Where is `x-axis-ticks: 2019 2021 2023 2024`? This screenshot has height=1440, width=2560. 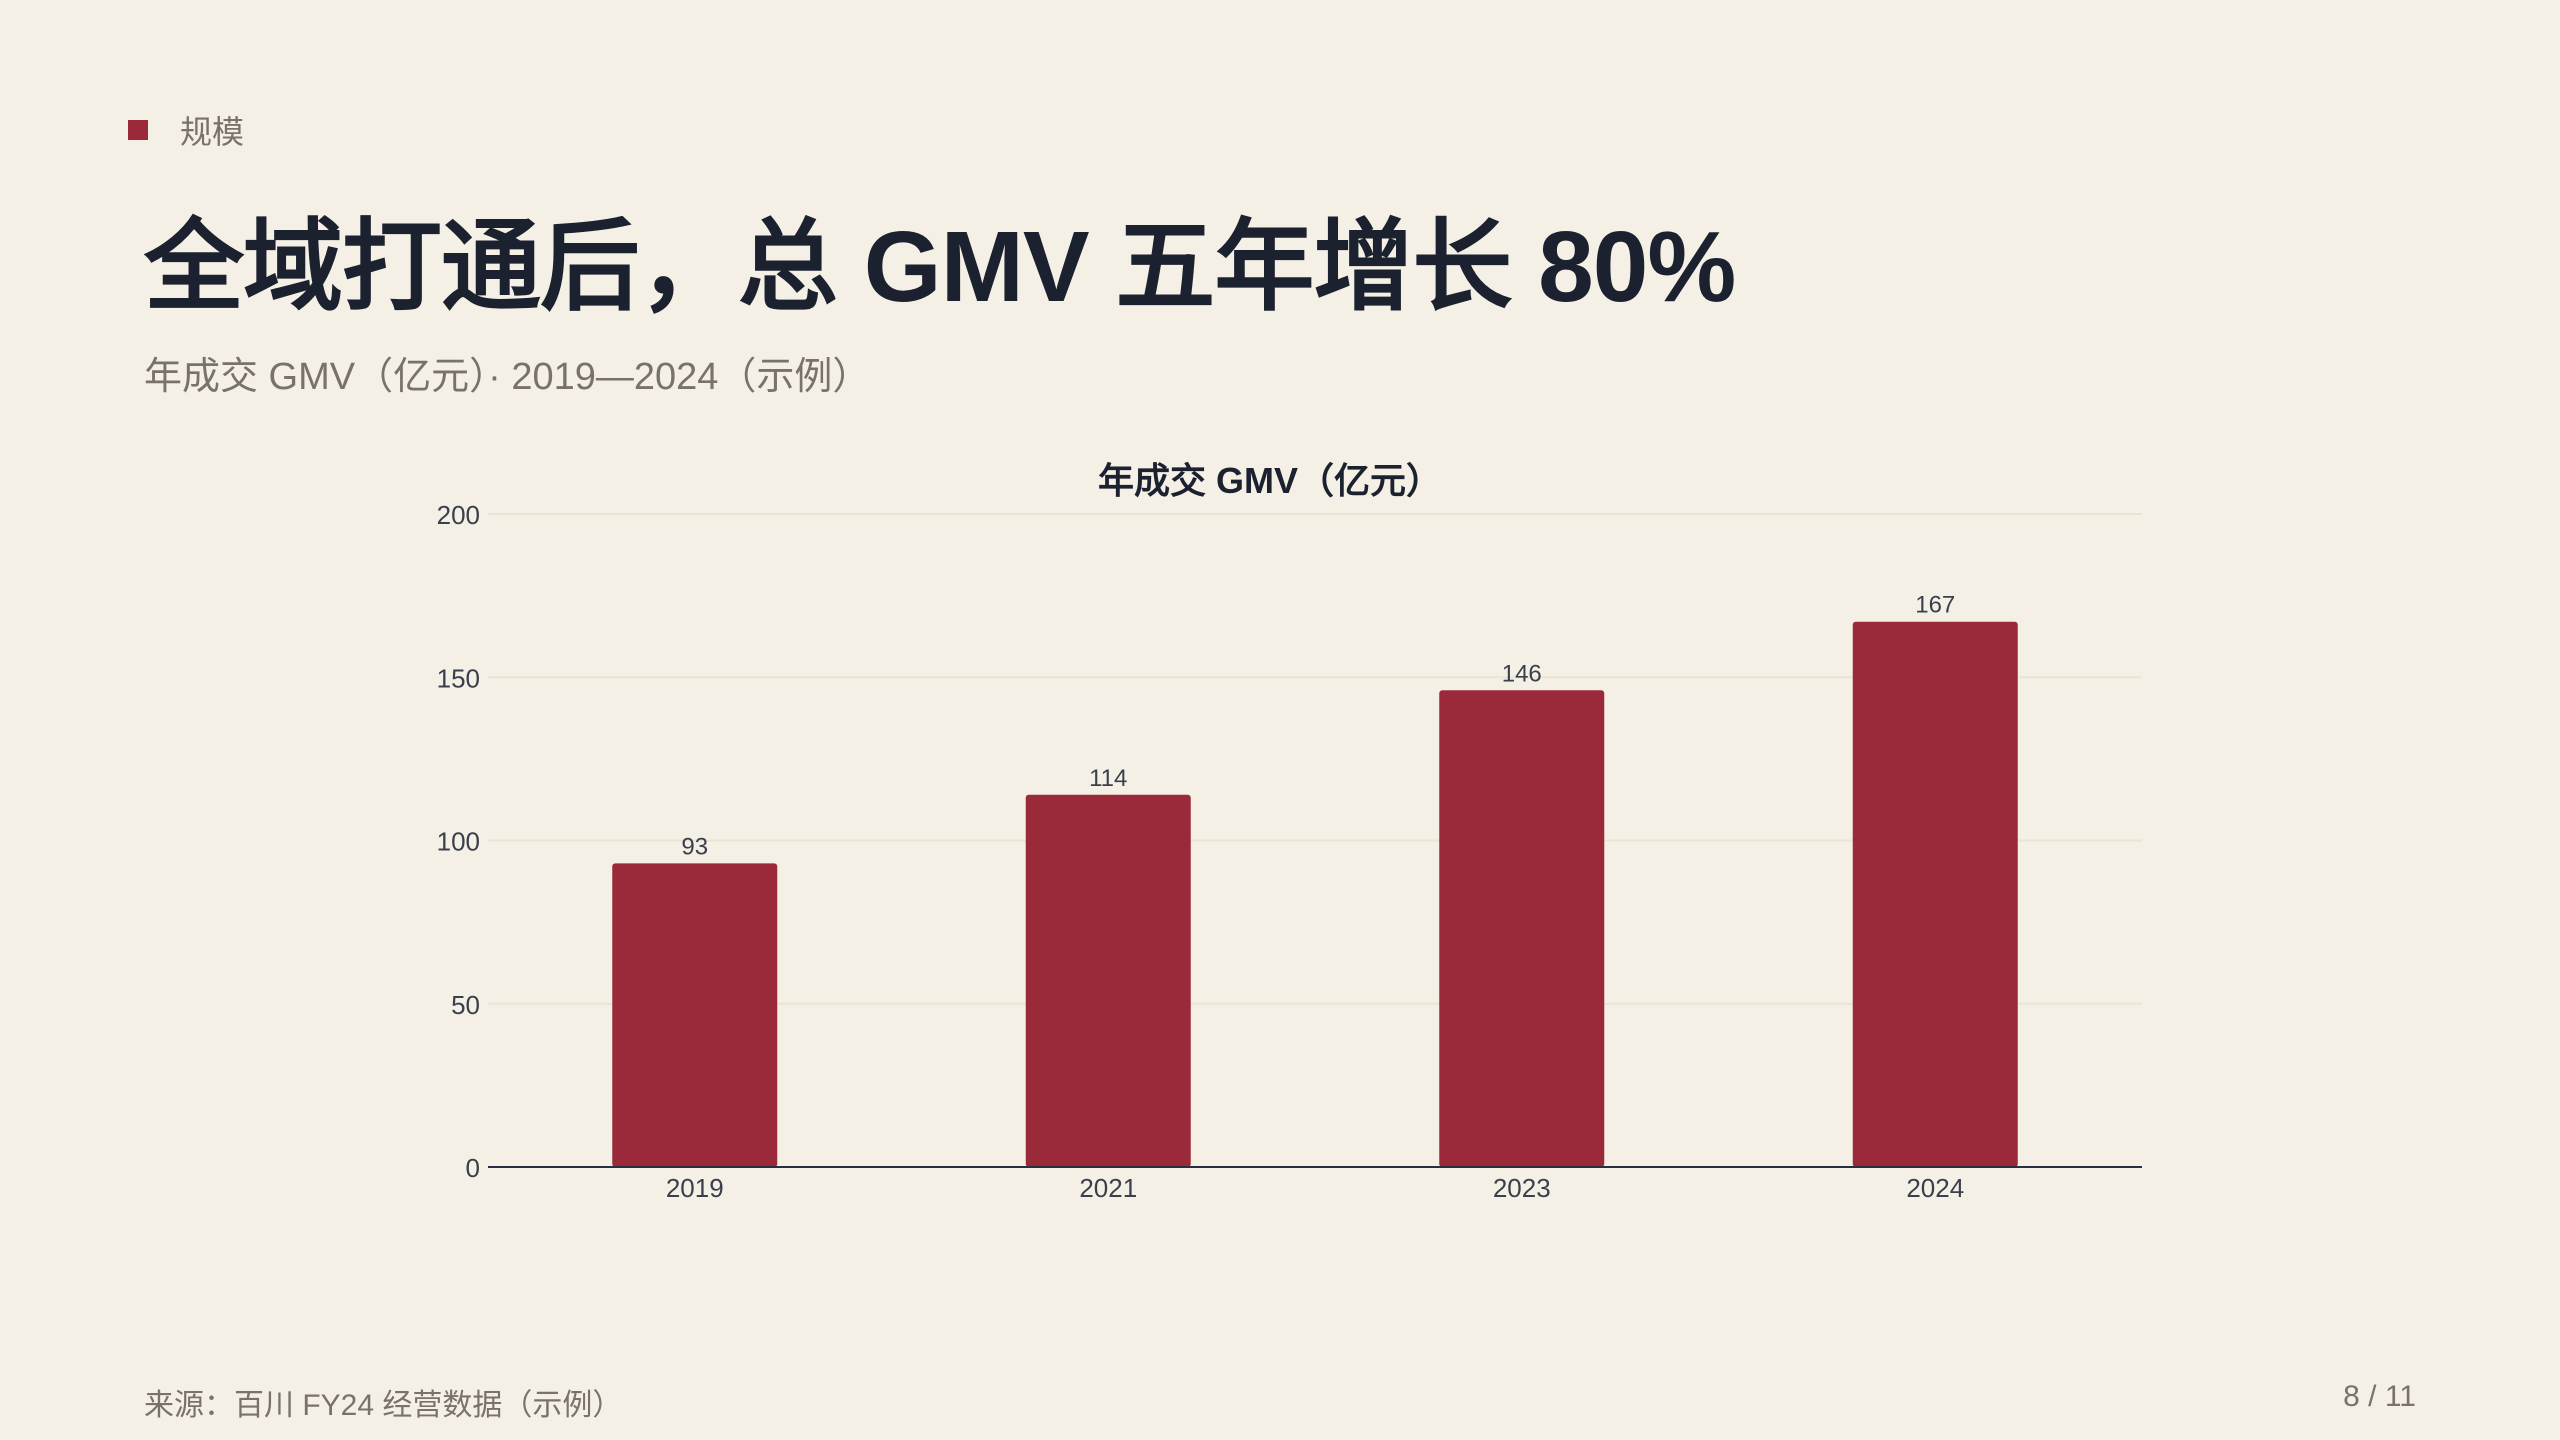 x-axis-ticks: 2019 2021 2023 2024 is located at coordinates (1315, 1188).